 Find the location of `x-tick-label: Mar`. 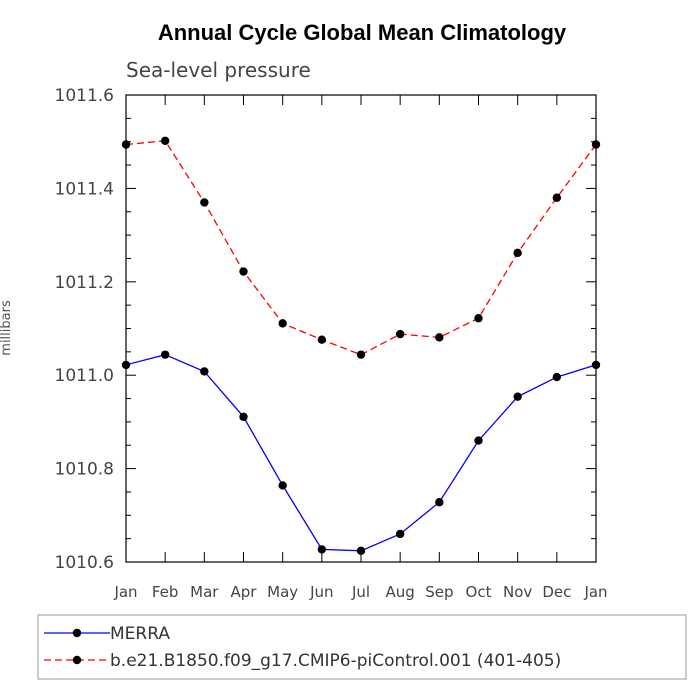

x-tick-label: Mar is located at coordinates (204, 592).